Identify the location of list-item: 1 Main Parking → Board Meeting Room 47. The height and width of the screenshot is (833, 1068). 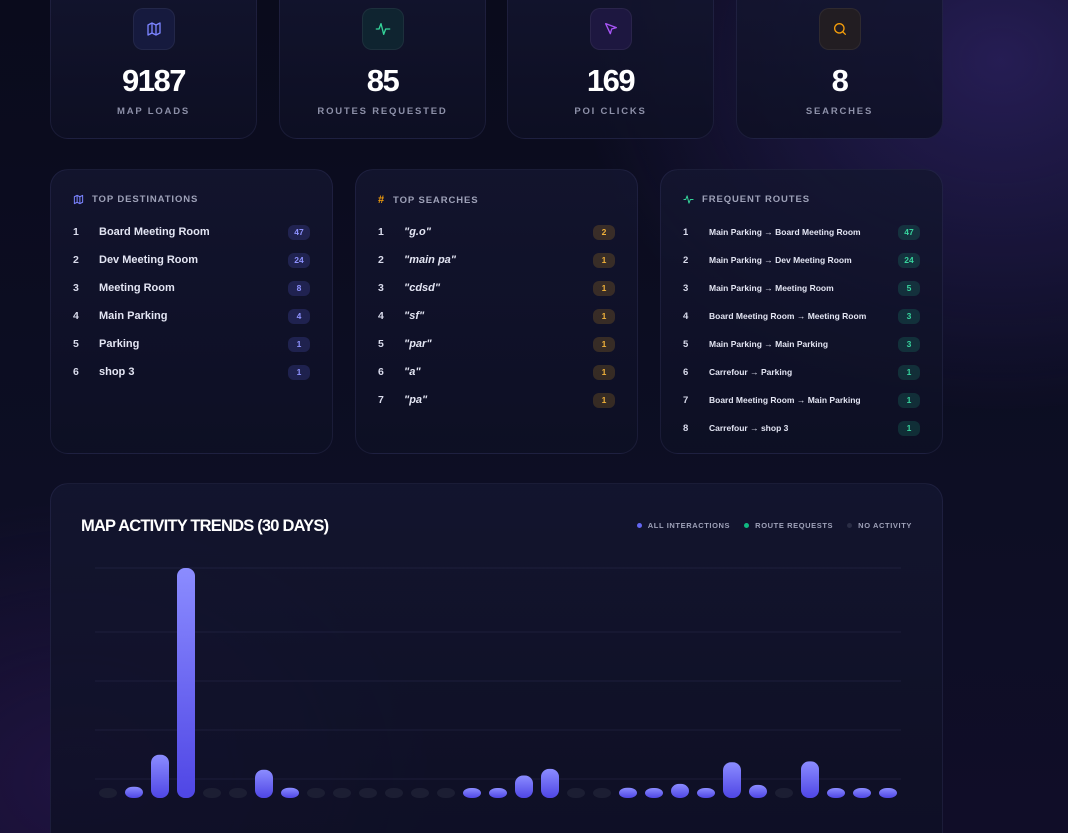
(801, 232).